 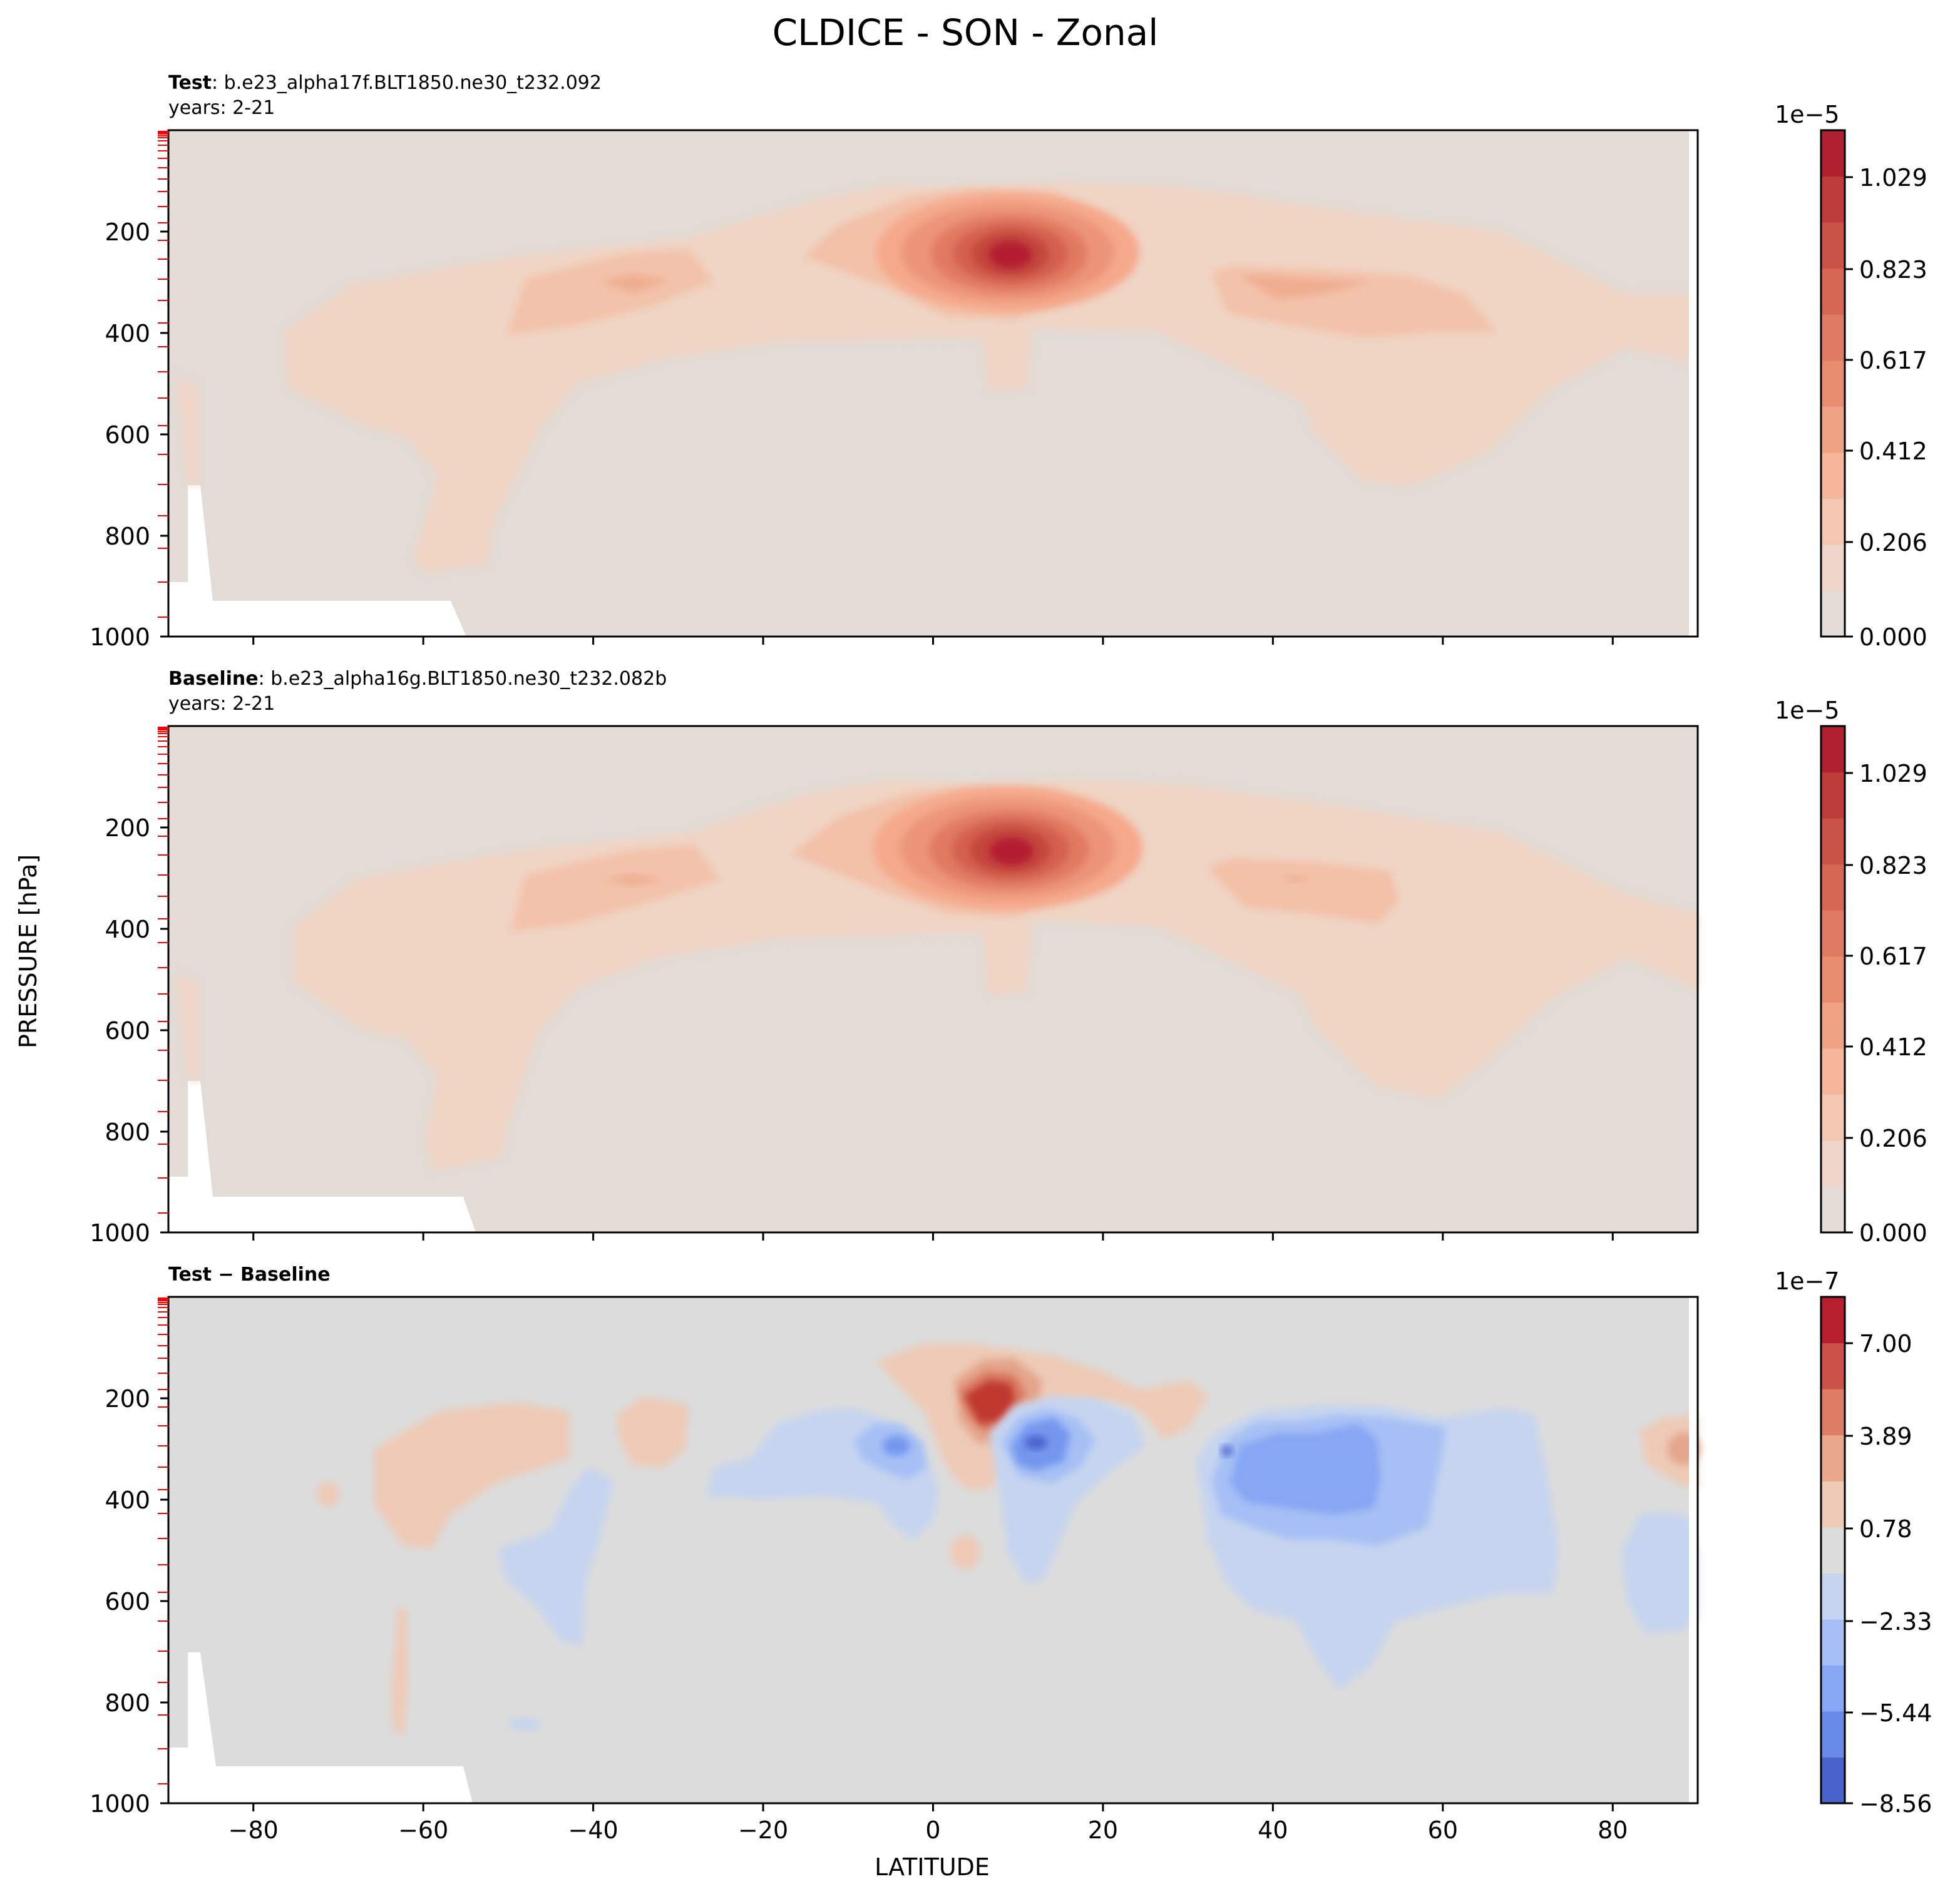 What do you see at coordinates (1851, 972) in the screenshot?
I see `panel-baseline-colorbar: 1e−5 1.029 0.823 0.617 0.412 0.206 0.000` at bounding box center [1851, 972].